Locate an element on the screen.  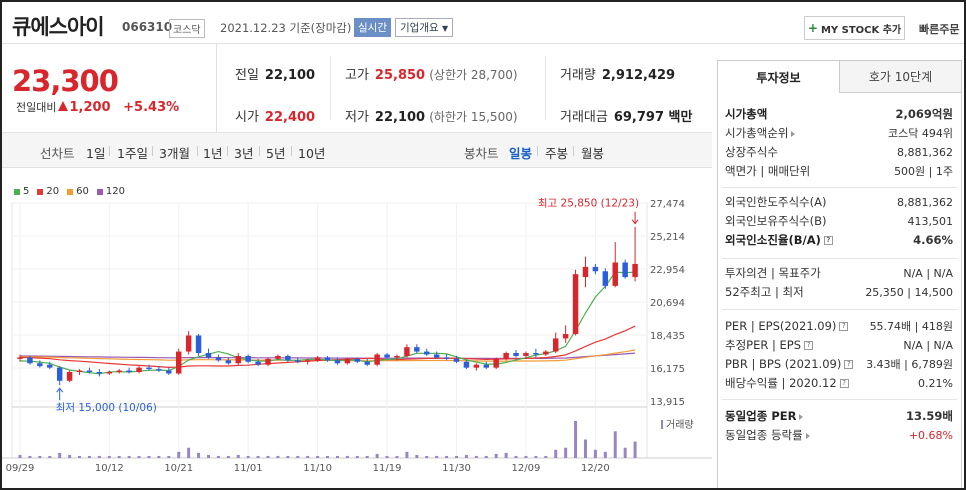
info-value: N/A | N/A is located at coordinates (928, 273).